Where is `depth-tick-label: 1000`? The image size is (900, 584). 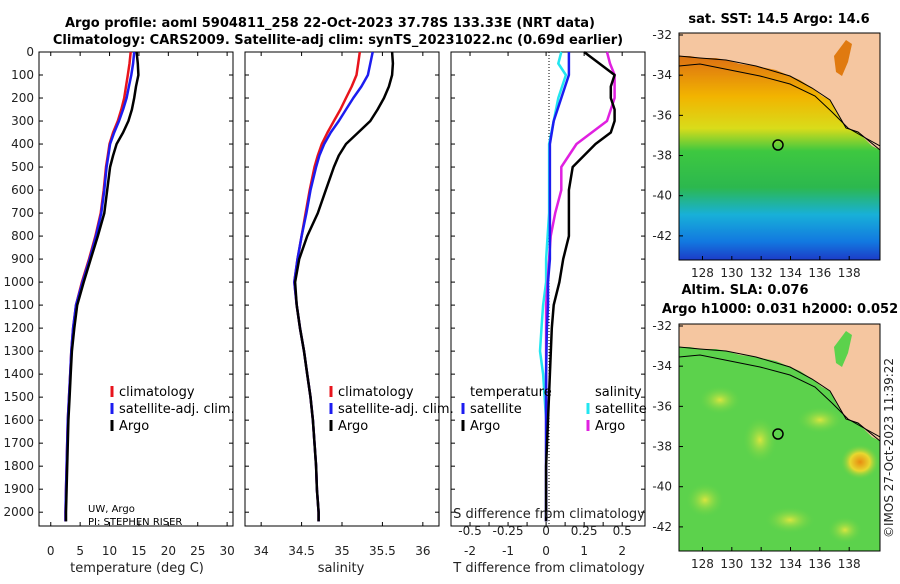 depth-tick-label: 1000 is located at coordinates (18, 282).